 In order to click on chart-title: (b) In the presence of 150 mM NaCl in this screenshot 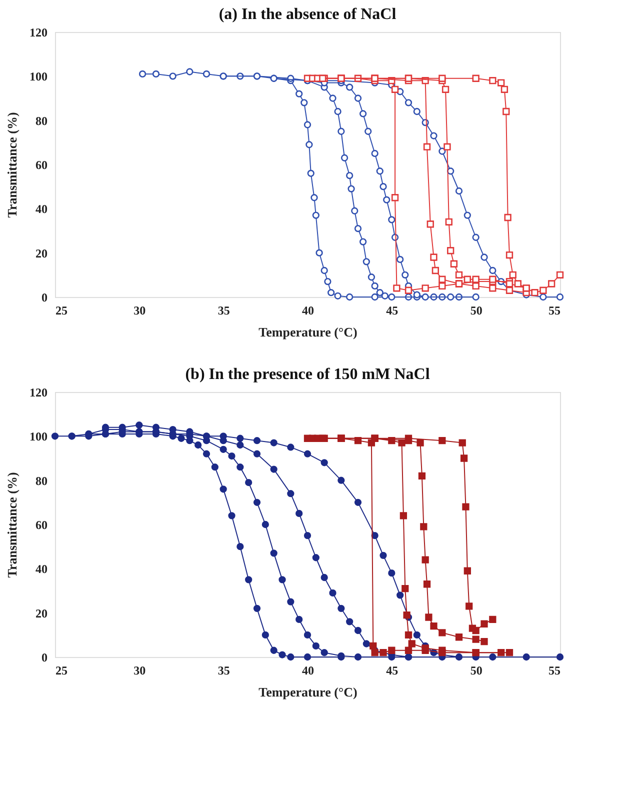, I will do `click(307, 374)`.